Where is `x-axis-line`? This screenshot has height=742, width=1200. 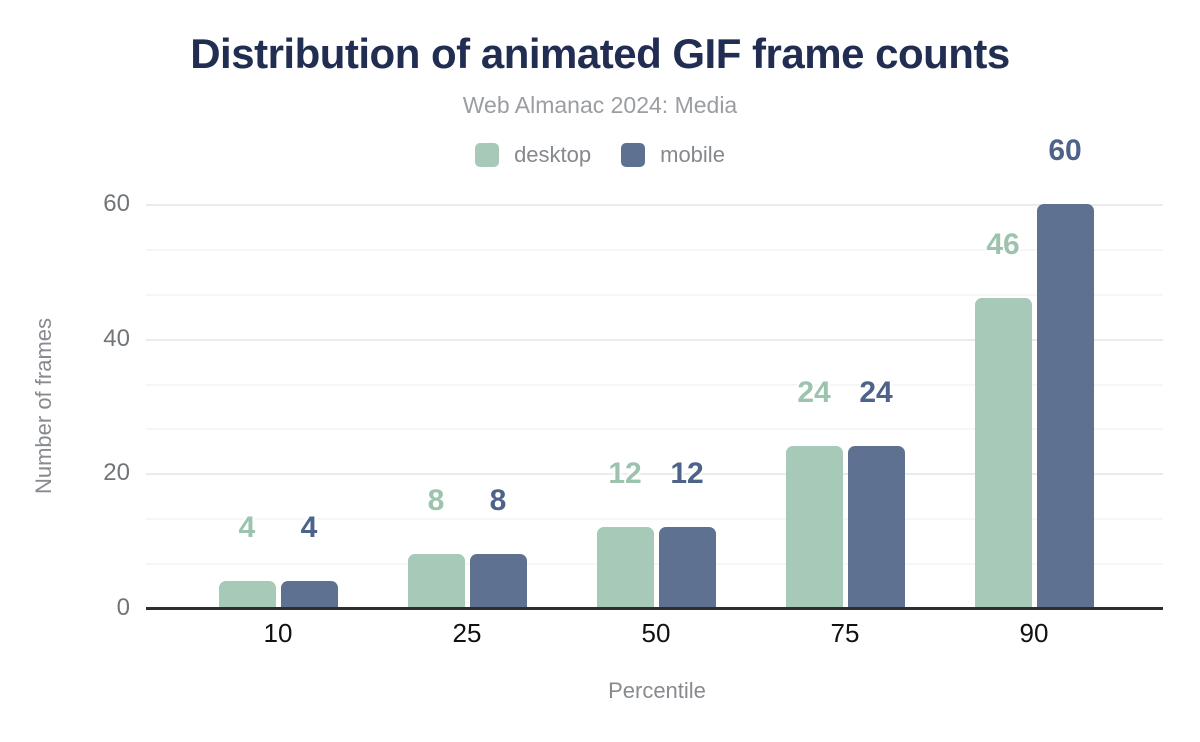 x-axis-line is located at coordinates (654, 608).